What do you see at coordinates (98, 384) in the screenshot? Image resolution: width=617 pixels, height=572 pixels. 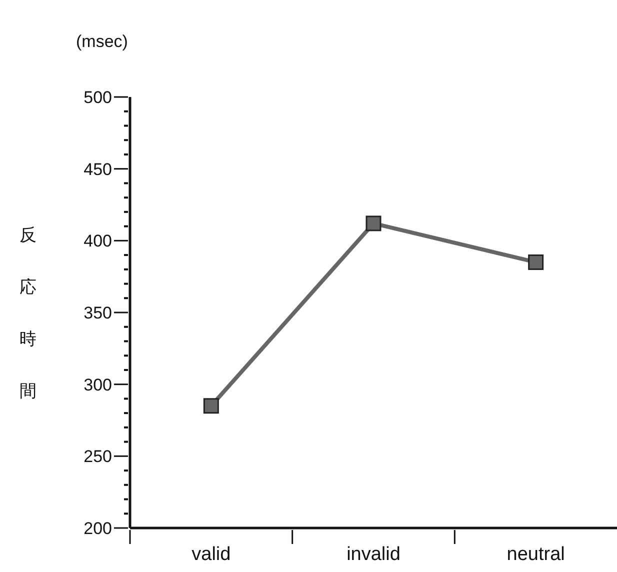 I see `y-tick-label: 300` at bounding box center [98, 384].